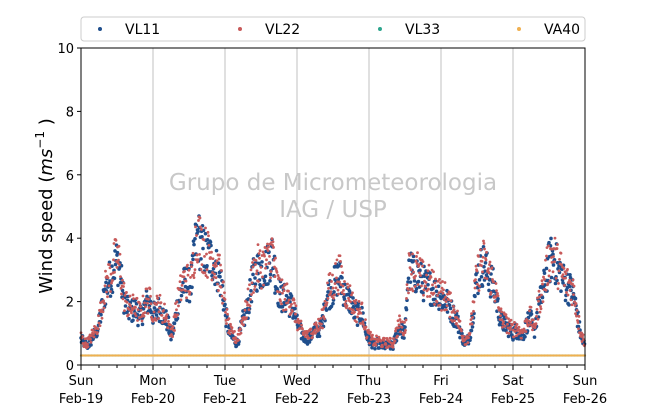  Describe the element at coordinates (152, 381) in the screenshot. I see `x-tick-day: Mon` at that location.